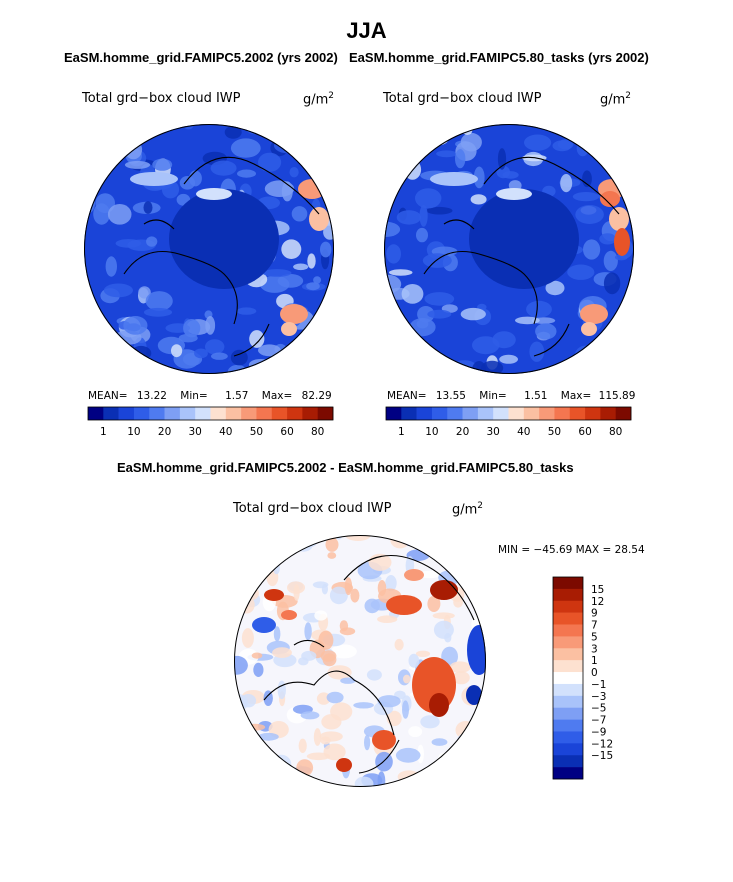  Describe the element at coordinates (133, 432) in the screenshot. I see `colorbar-tick-label: 10` at that location.